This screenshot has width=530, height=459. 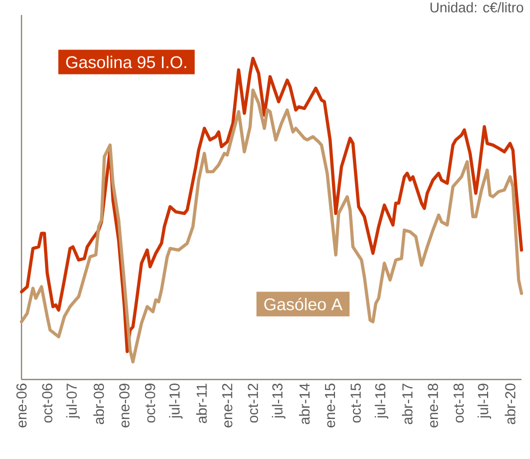 I want to click on series-label: Gasóleo A, so click(x=303, y=304).